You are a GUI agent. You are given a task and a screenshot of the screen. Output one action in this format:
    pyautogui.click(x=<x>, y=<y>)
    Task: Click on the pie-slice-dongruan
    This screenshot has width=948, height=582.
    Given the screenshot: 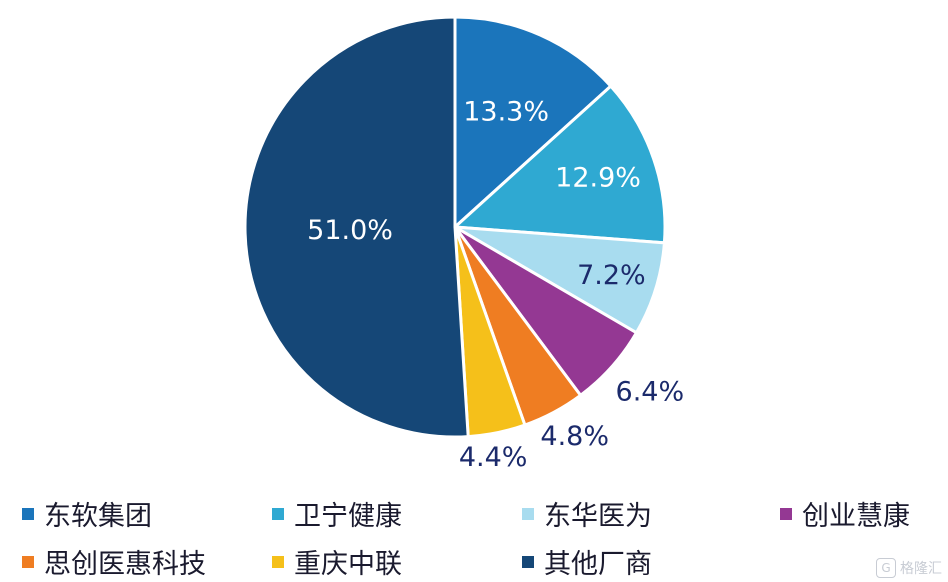 What is the action you would take?
    pyautogui.click(x=533, y=123)
    